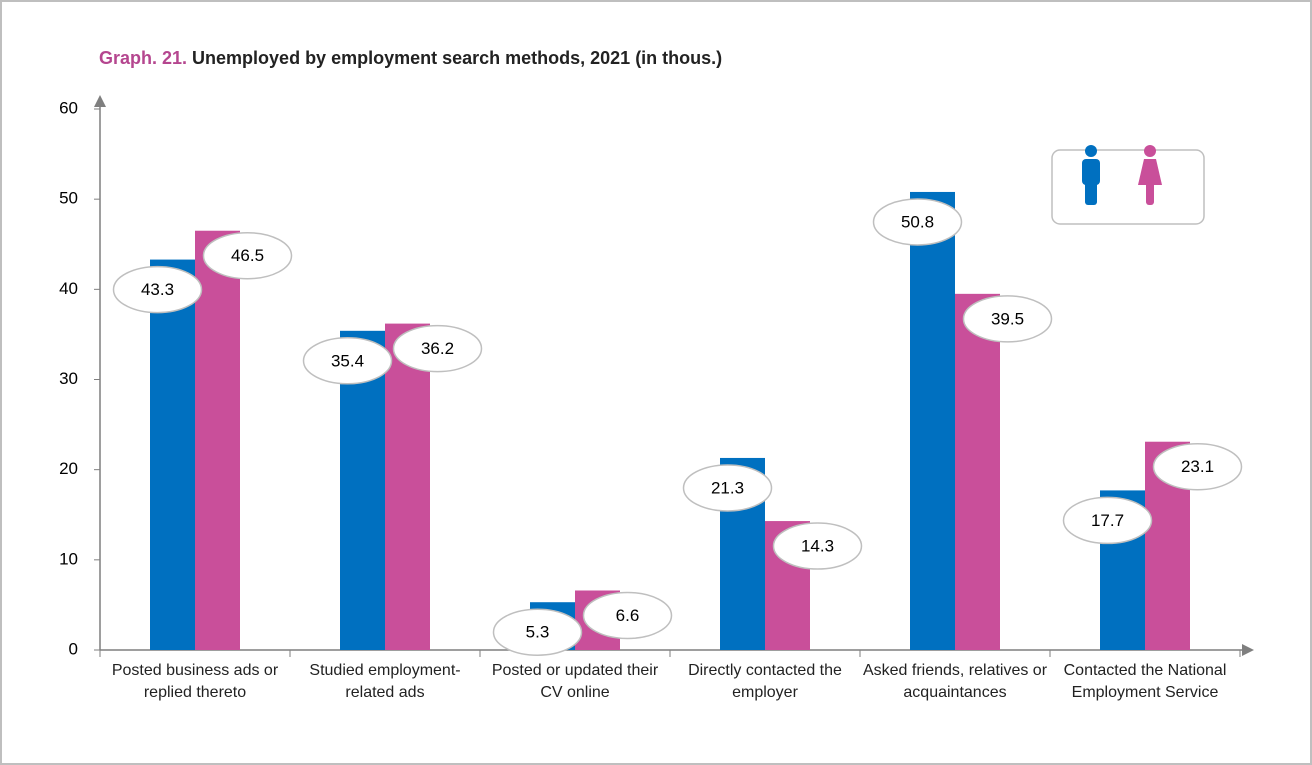  I want to click on value-label-text: 39.5, so click(1007, 318).